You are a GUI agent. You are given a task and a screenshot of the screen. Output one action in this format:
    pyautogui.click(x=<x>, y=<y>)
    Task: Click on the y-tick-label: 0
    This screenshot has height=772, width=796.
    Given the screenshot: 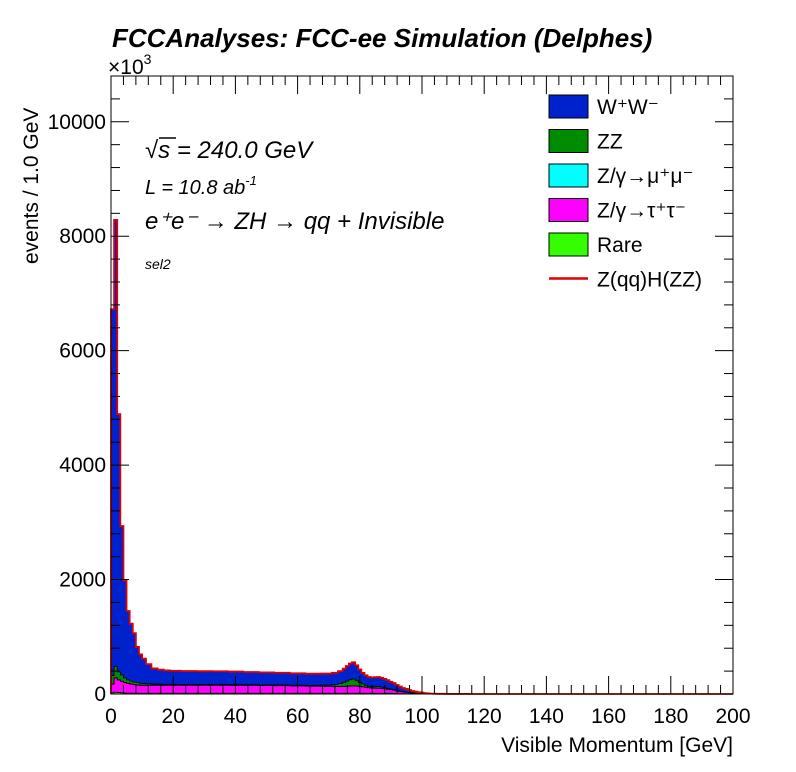 What is the action you would take?
    pyautogui.click(x=100, y=694)
    